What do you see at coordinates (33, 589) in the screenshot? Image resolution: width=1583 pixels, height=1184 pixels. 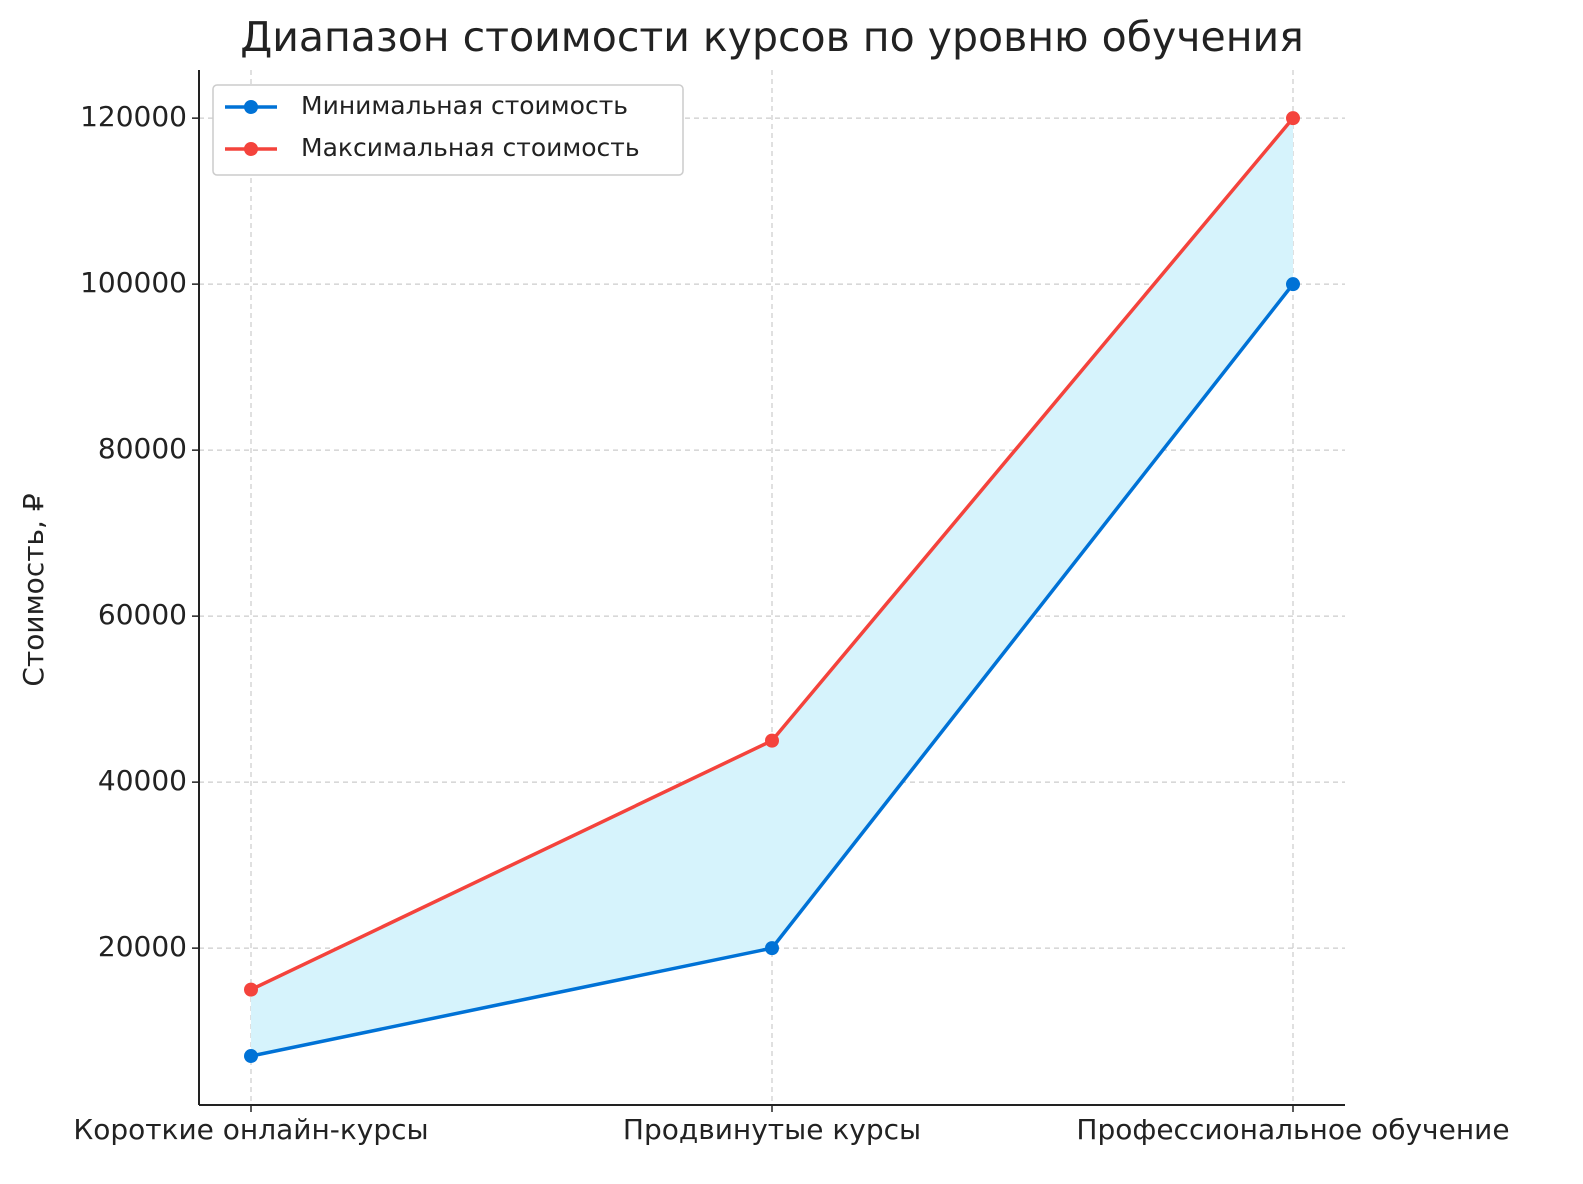 I see `y-axis-label: Стоимость, ₽` at bounding box center [33, 589].